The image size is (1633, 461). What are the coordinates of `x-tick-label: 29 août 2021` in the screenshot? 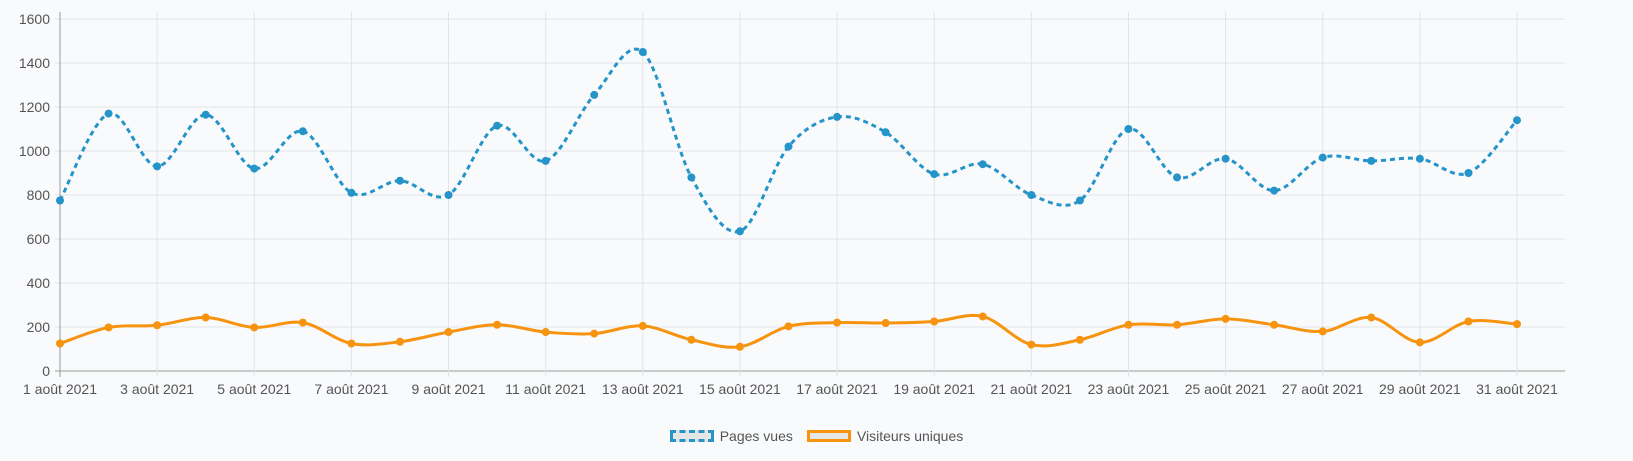 It's located at (1420, 389).